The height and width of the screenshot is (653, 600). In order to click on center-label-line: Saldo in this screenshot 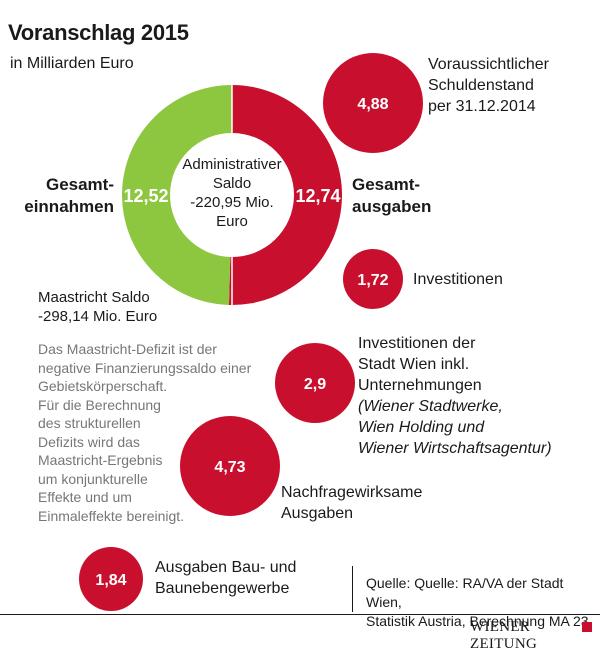, I will do `click(232, 183)`.